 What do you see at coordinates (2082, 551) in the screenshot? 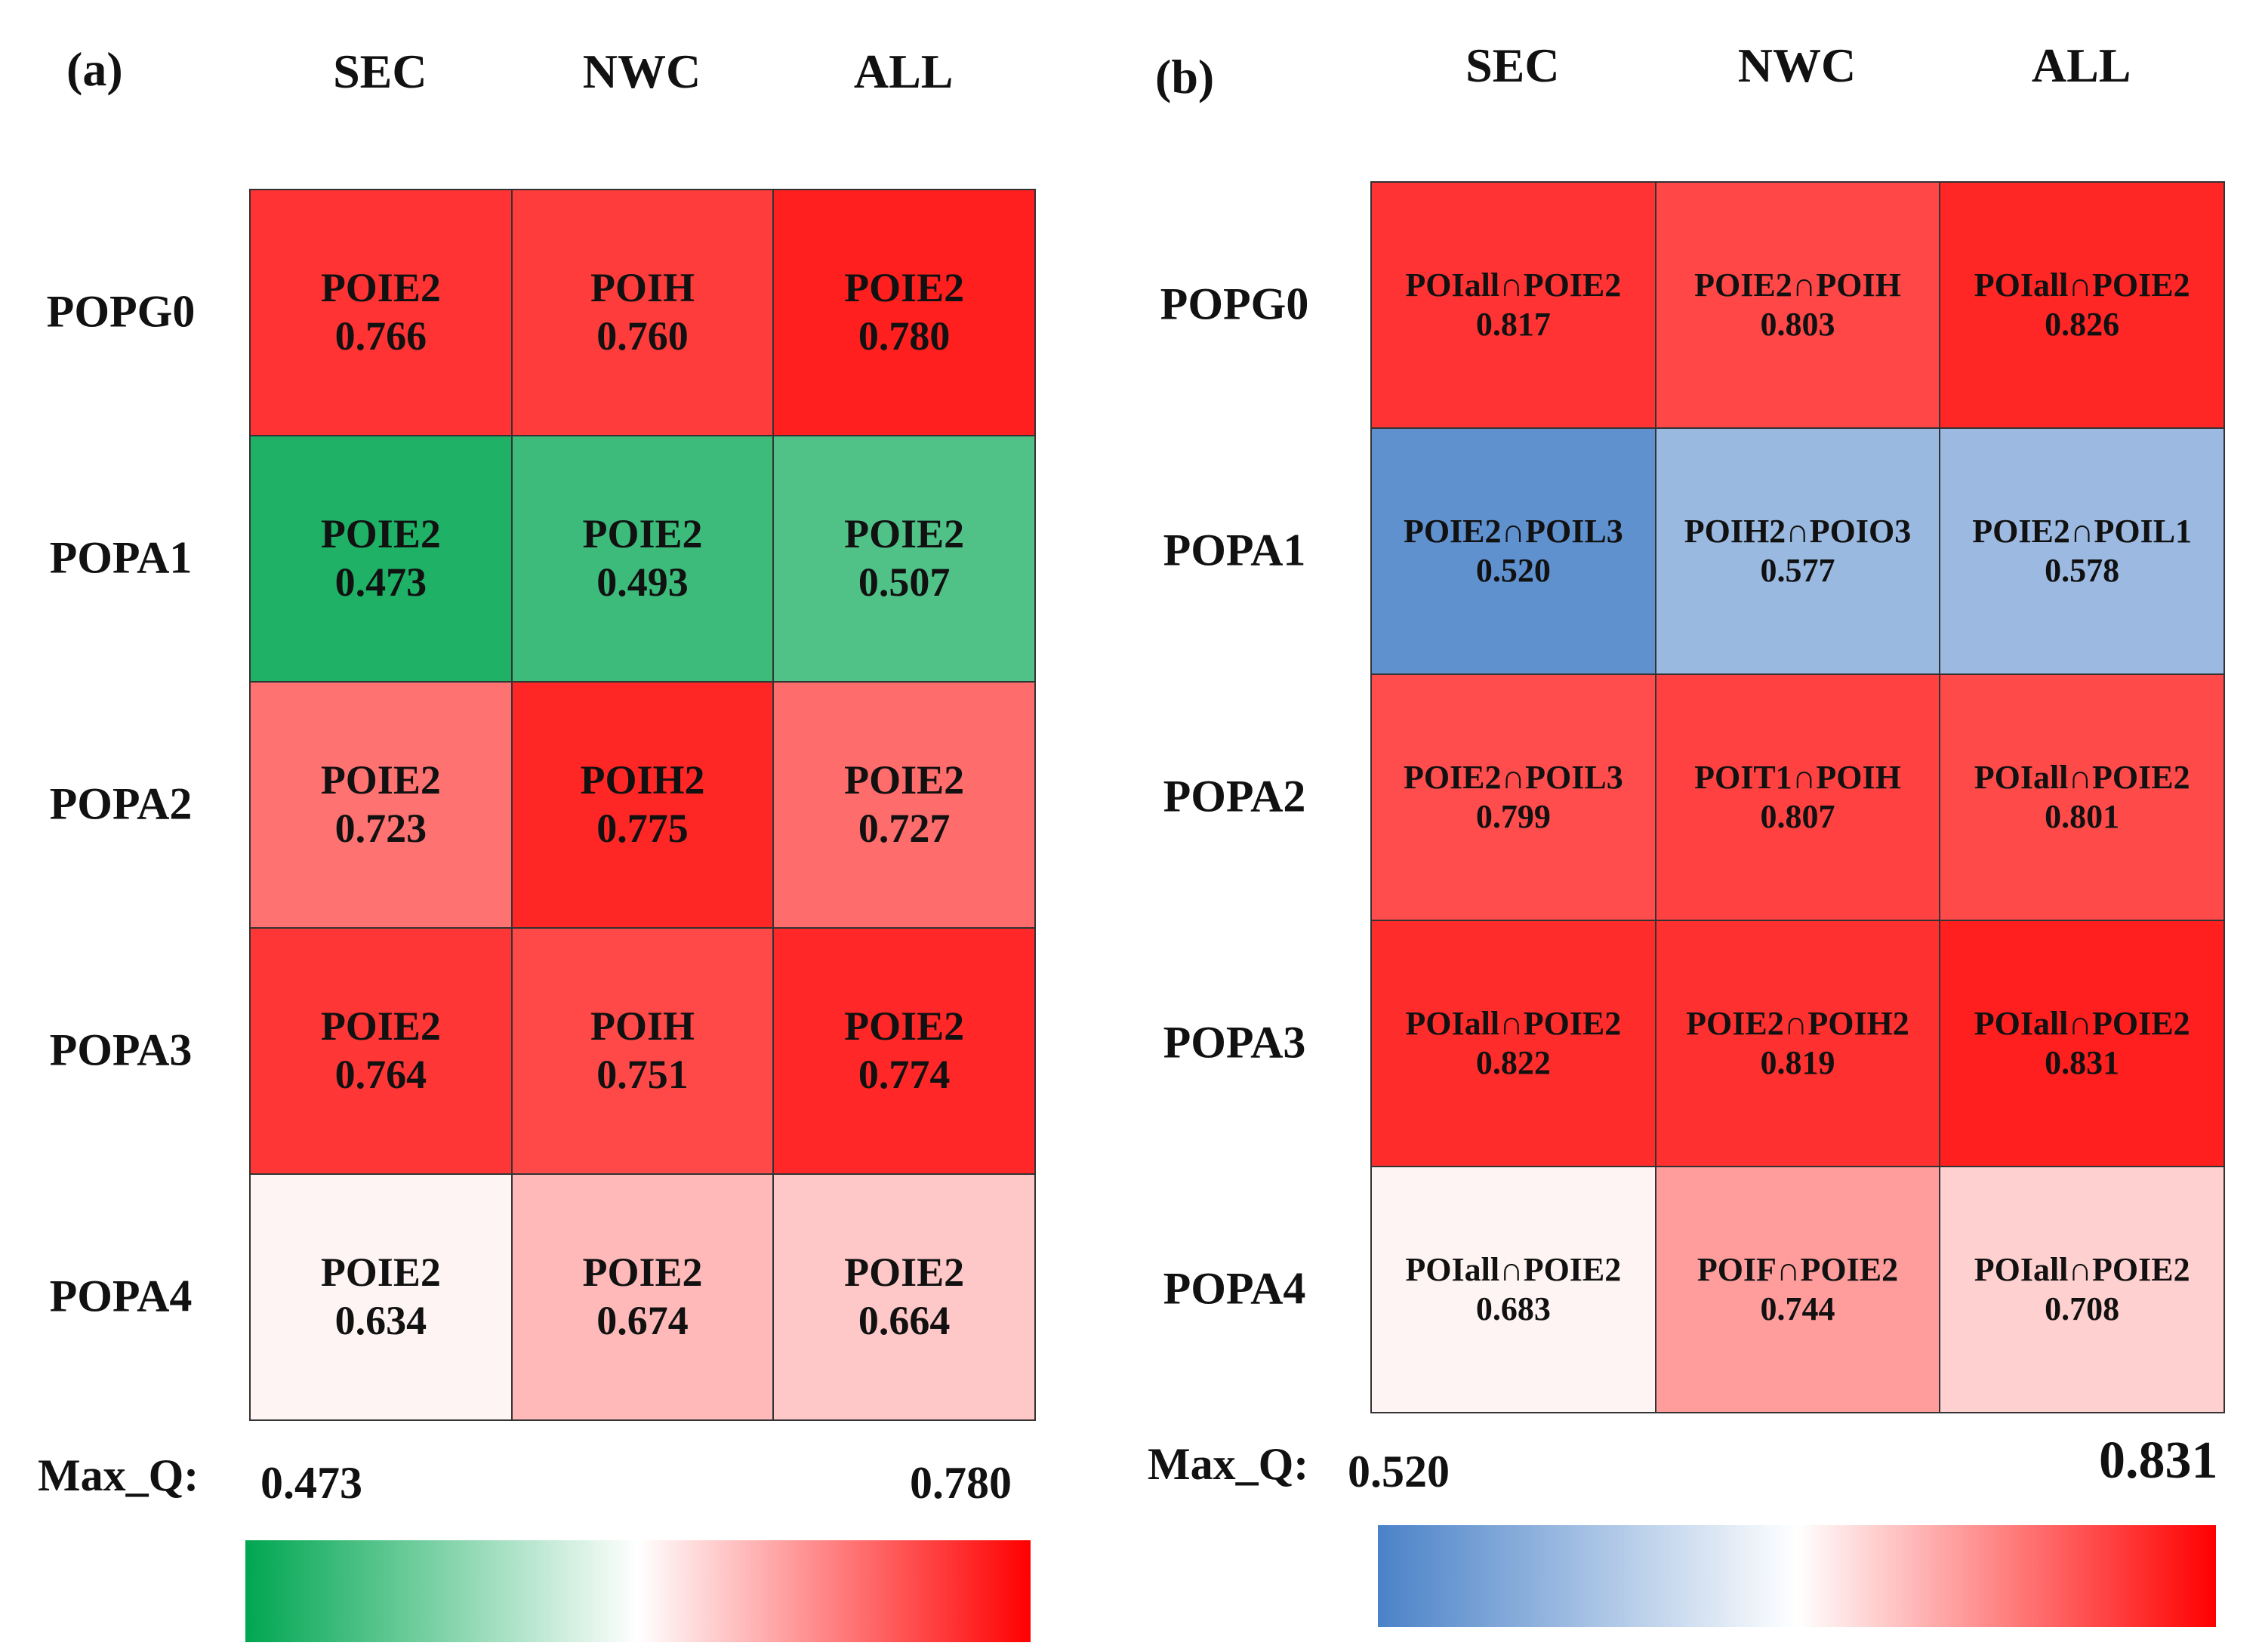
I see `heatmap-cell: POIE2∩POIL1 0.578` at bounding box center [2082, 551].